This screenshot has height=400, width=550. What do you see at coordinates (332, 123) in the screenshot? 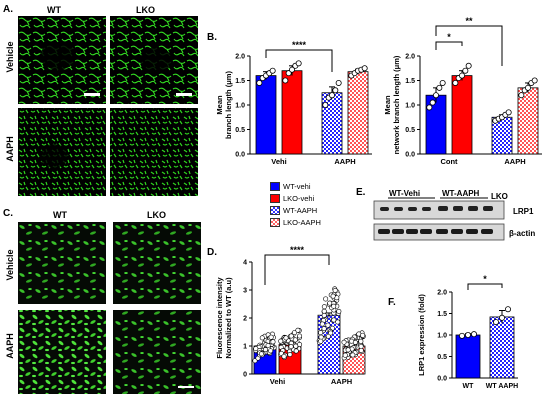
I see `bar` at bounding box center [332, 123].